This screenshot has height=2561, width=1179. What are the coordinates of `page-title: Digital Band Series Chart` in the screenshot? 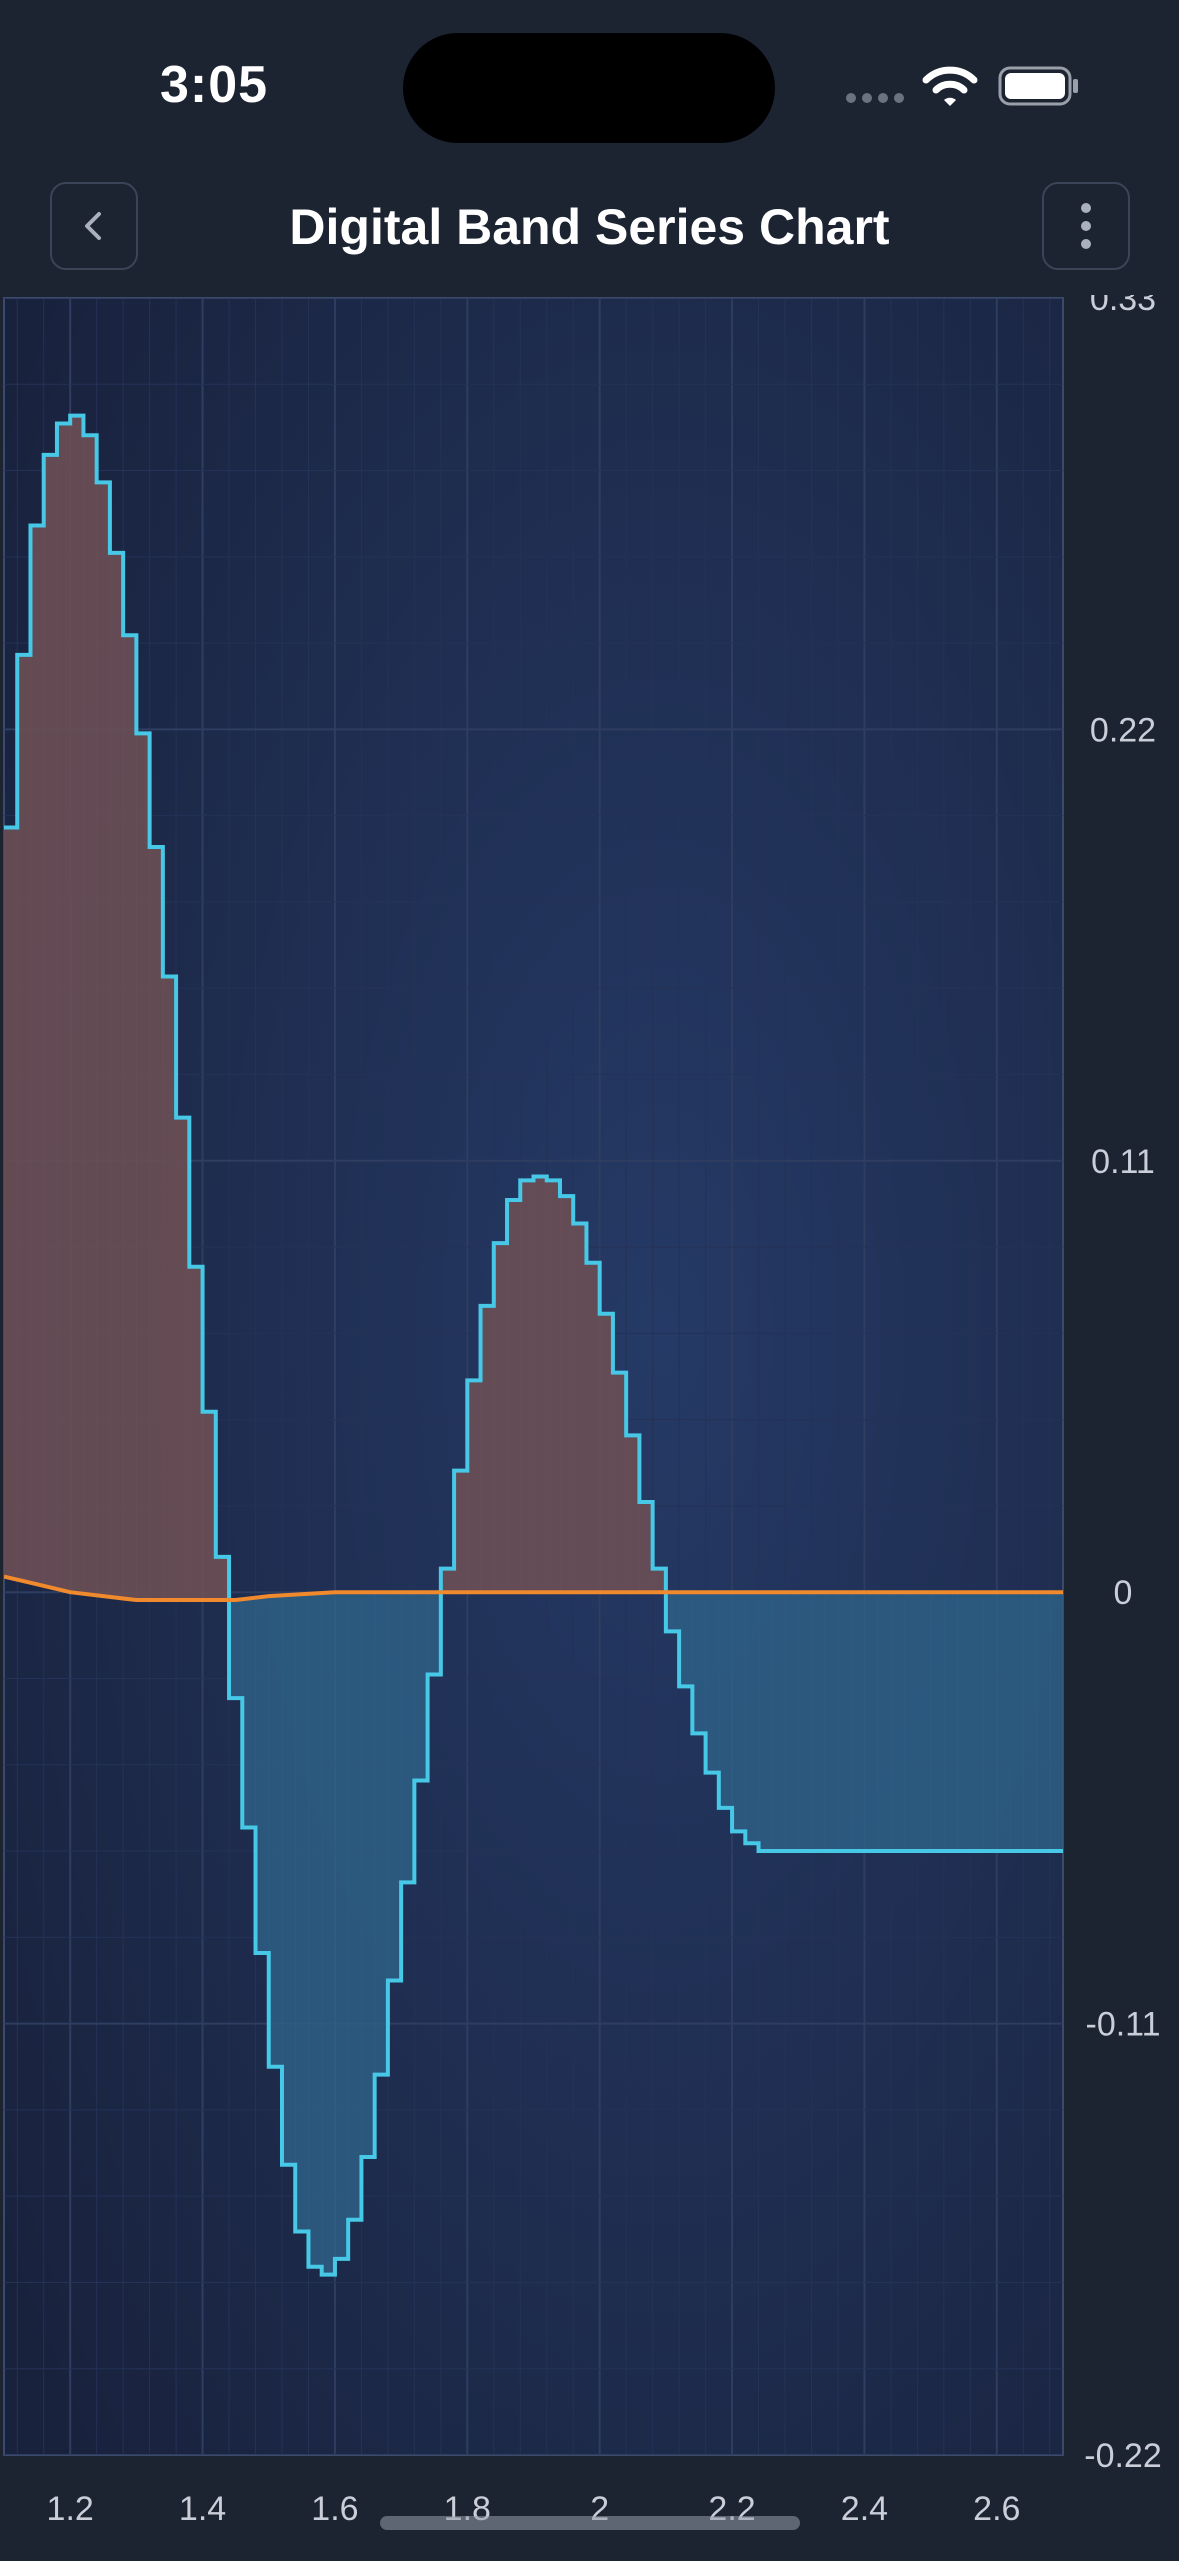 It's located at (589, 227).